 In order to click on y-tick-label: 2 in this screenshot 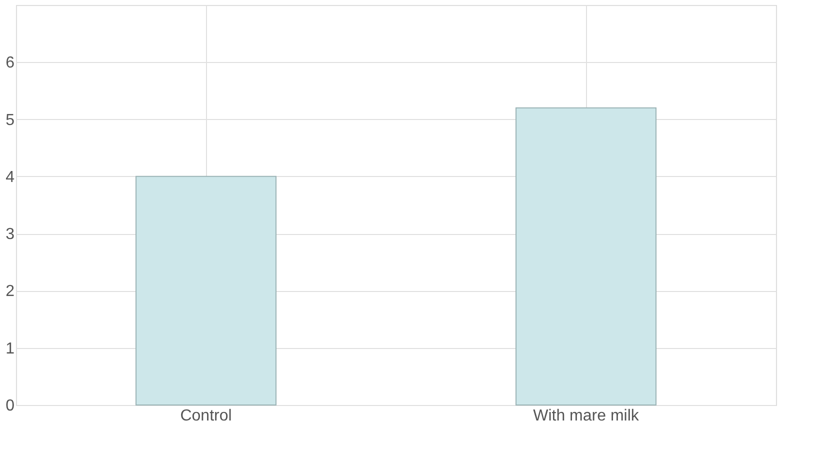, I will do `click(10, 291)`.